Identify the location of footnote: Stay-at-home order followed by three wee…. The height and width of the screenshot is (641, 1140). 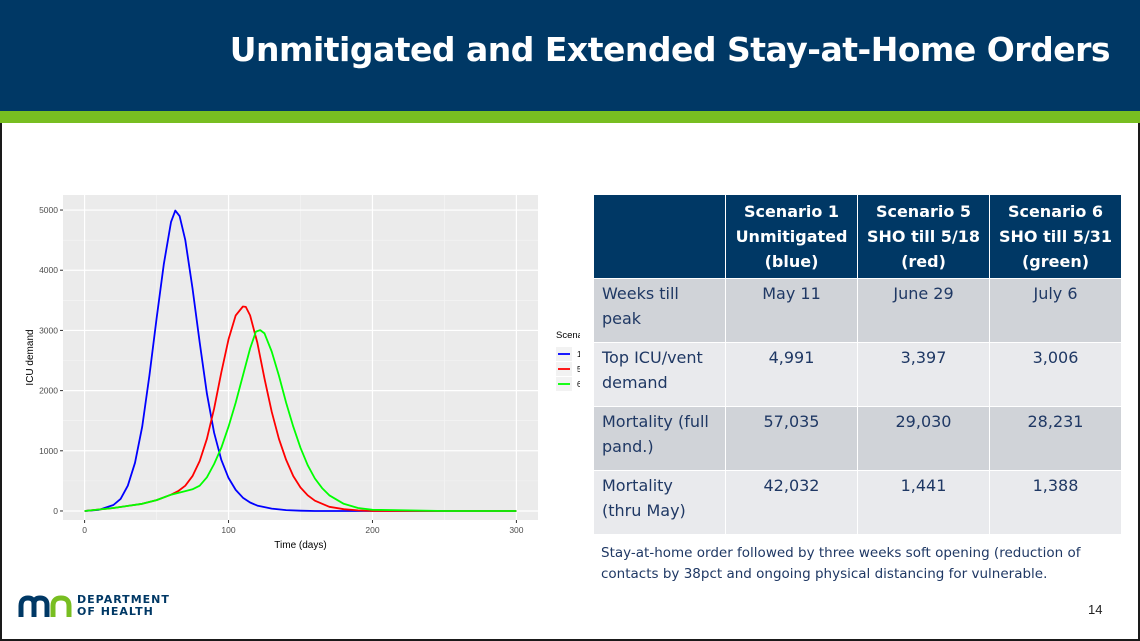
(841, 563).